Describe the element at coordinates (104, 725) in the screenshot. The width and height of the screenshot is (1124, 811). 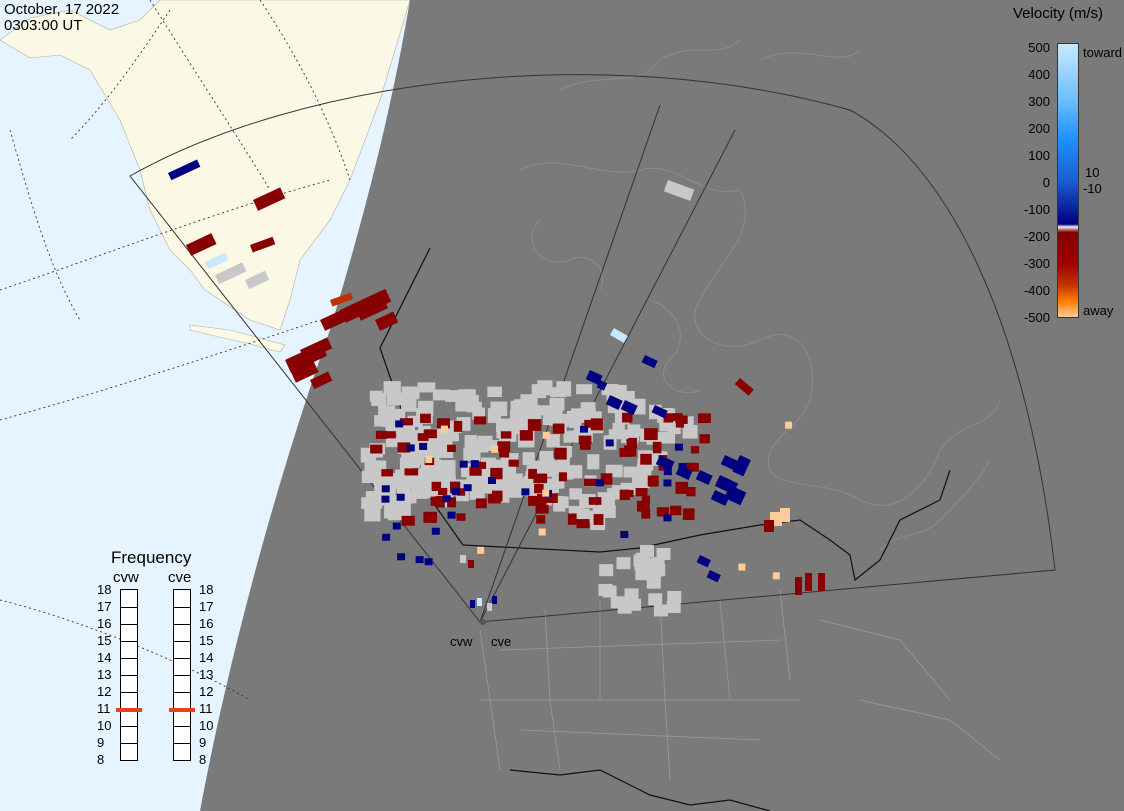
I see `frequency-level-label: 10` at that location.